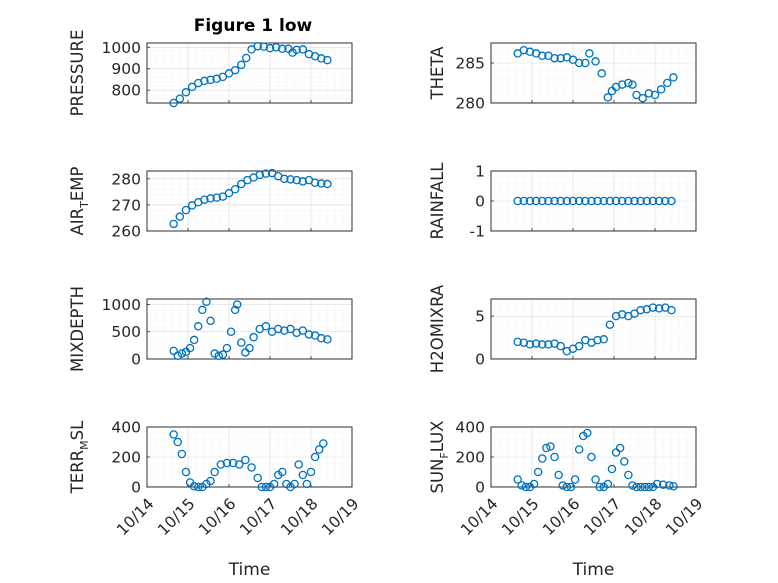 The height and width of the screenshot is (583, 778). Describe the element at coordinates (470, 64) in the screenshot. I see `y-tick-label: 285` at that location.